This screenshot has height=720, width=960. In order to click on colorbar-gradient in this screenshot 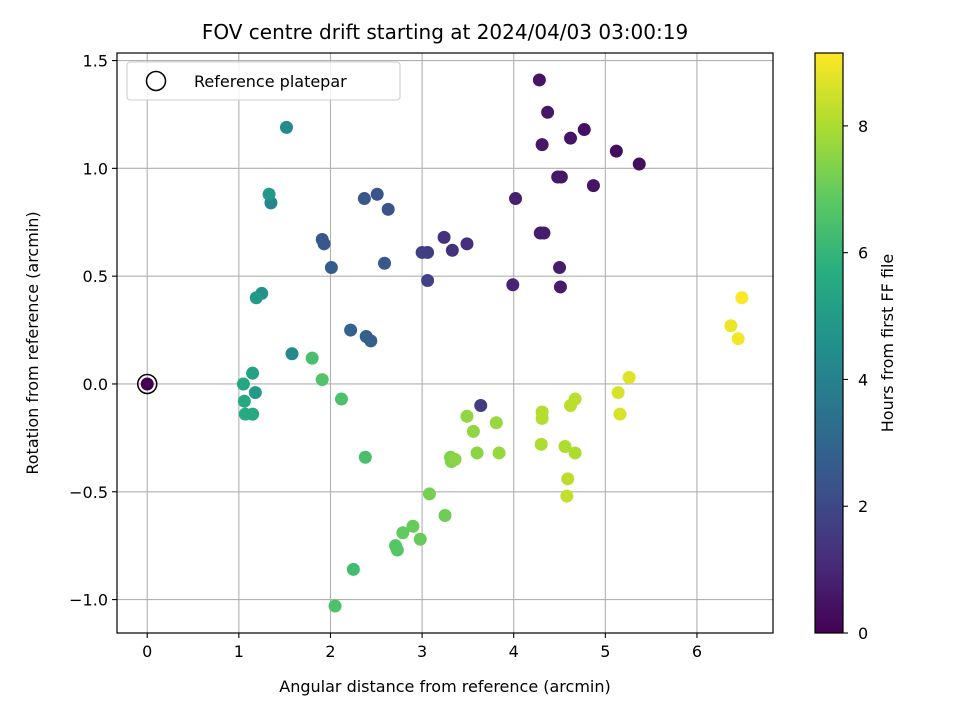, I will do `click(829, 343)`.